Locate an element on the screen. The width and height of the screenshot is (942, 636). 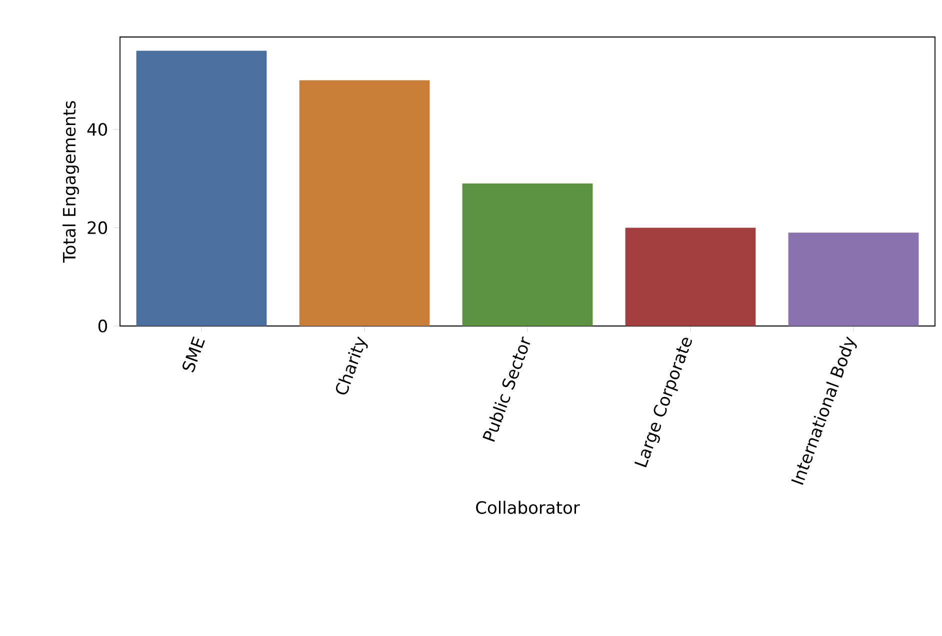
x-tick-label: SME is located at coordinates (193, 354).